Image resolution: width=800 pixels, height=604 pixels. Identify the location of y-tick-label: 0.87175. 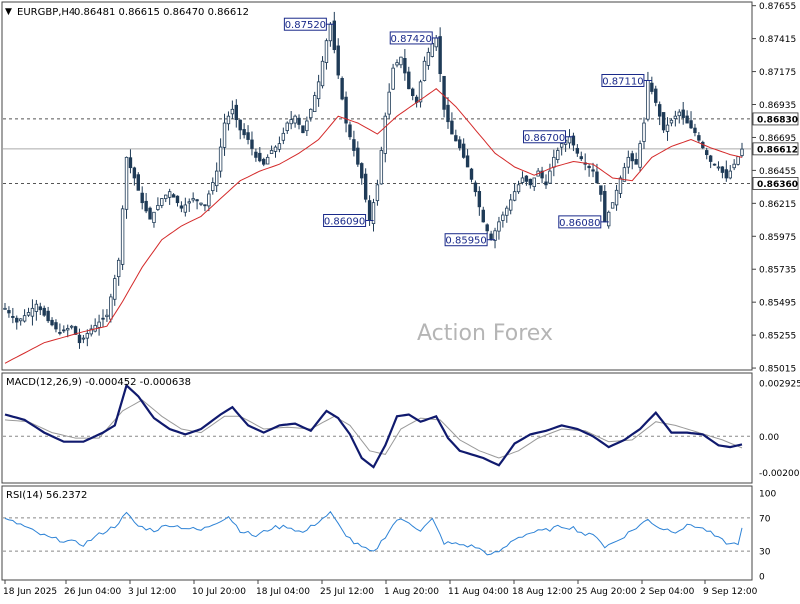
(777, 73).